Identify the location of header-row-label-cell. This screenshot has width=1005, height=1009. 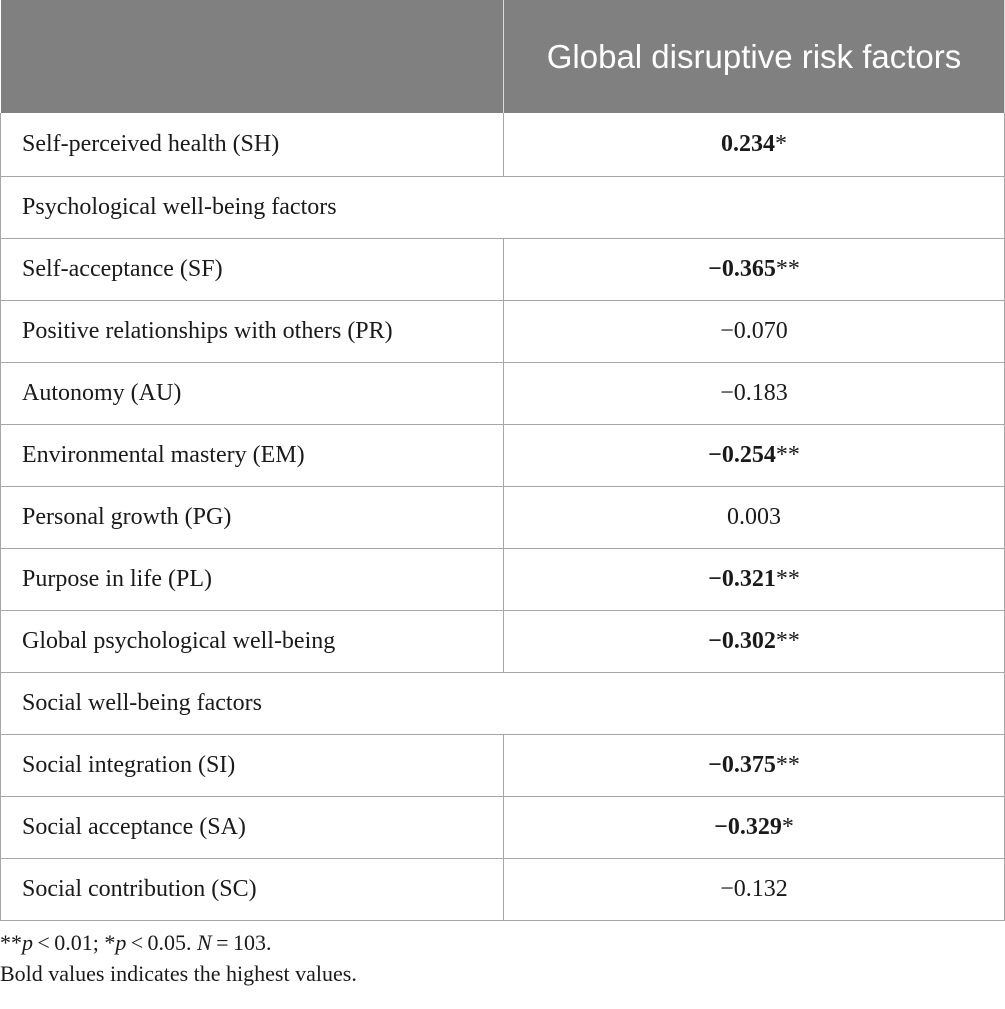
(252, 56).